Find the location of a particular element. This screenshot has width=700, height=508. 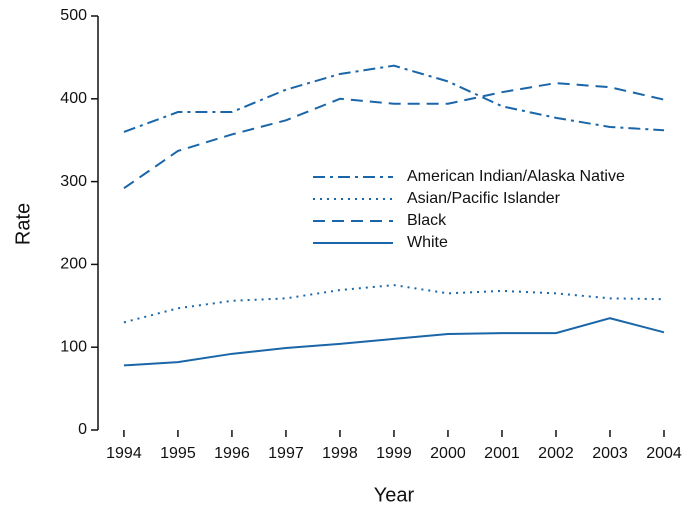

x-tick-label: 1995 is located at coordinates (178, 453).